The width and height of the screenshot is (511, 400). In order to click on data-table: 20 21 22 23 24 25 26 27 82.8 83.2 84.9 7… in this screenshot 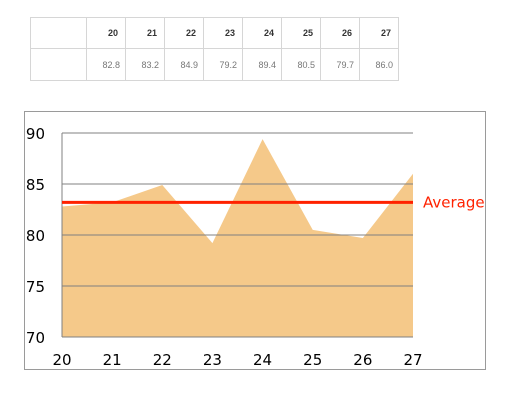, I will do `click(214, 49)`.